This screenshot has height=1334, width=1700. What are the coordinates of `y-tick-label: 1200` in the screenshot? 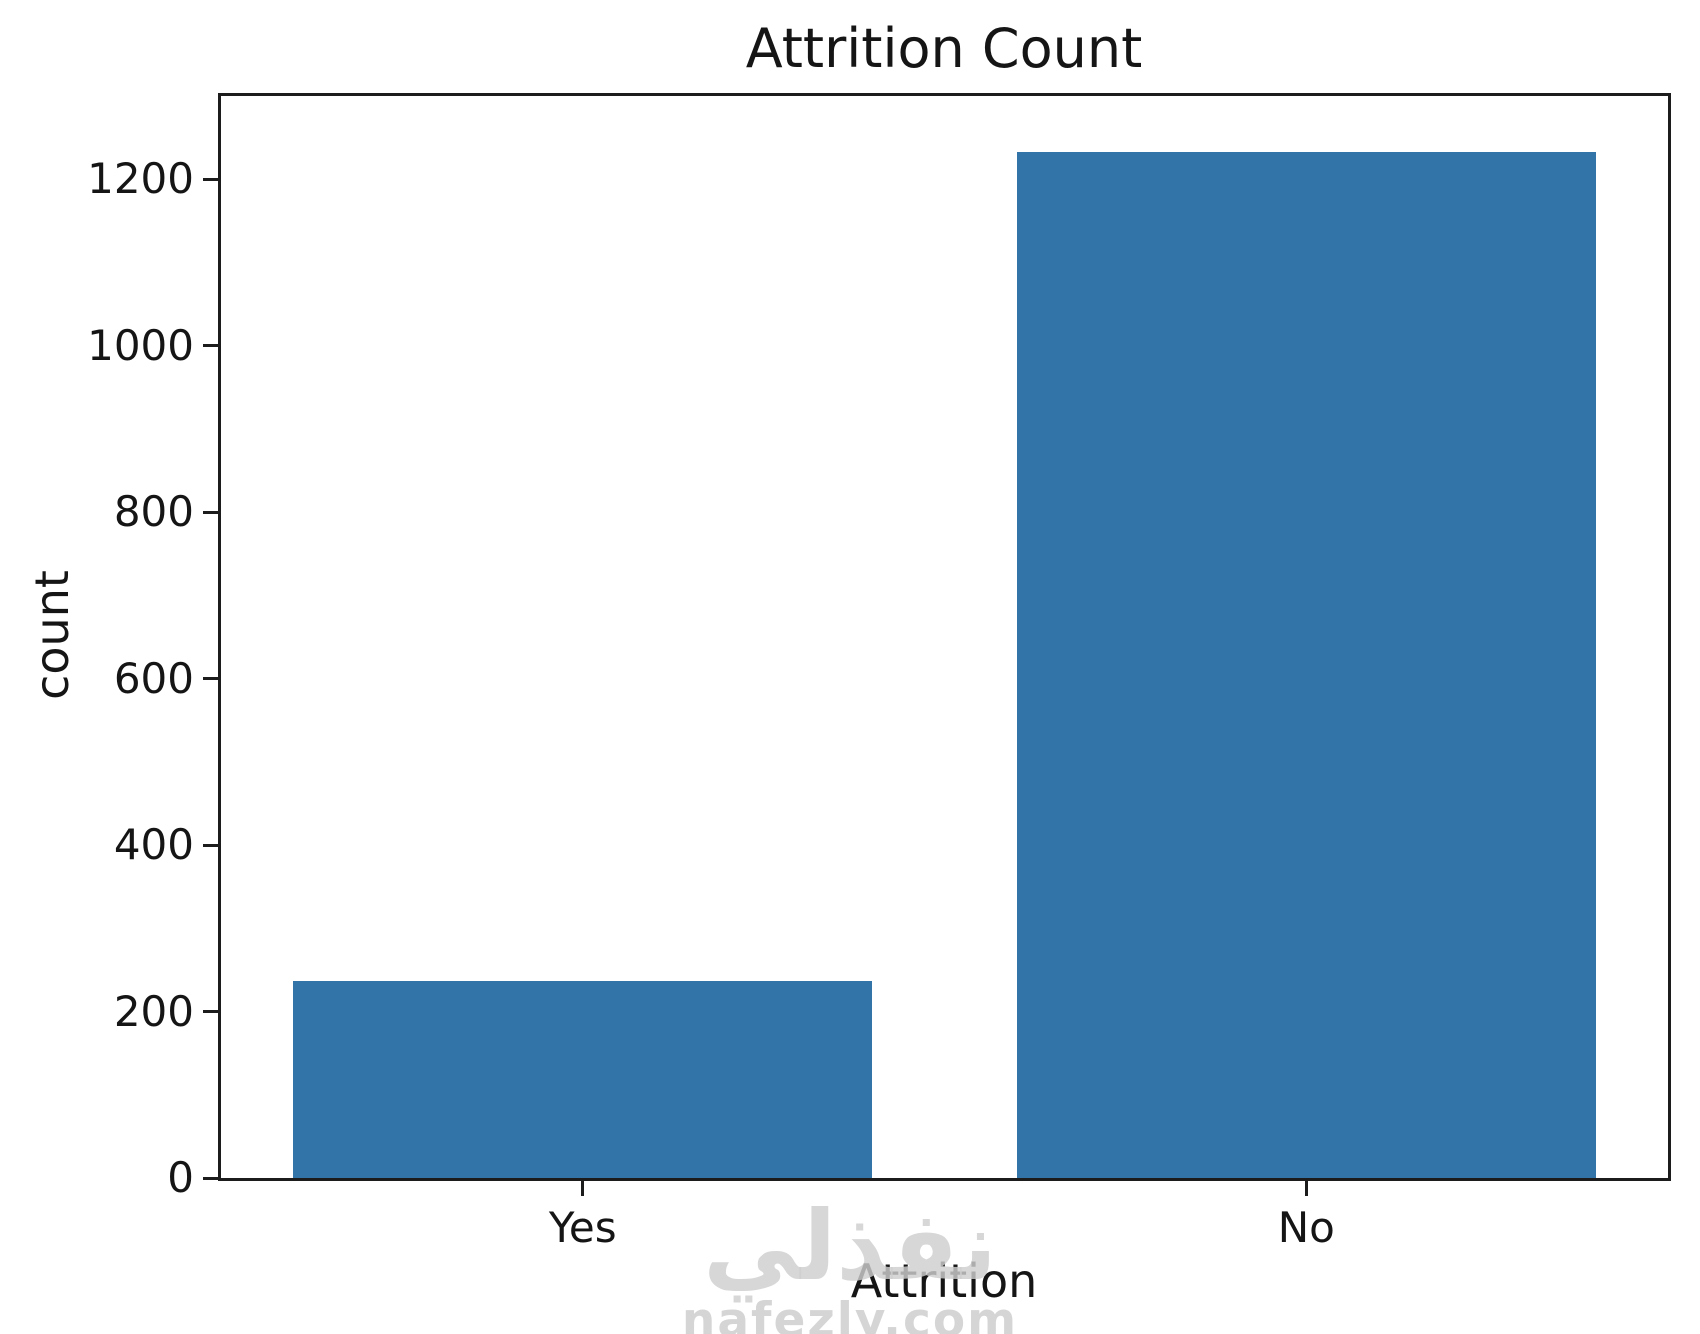 It's located at (140, 179).